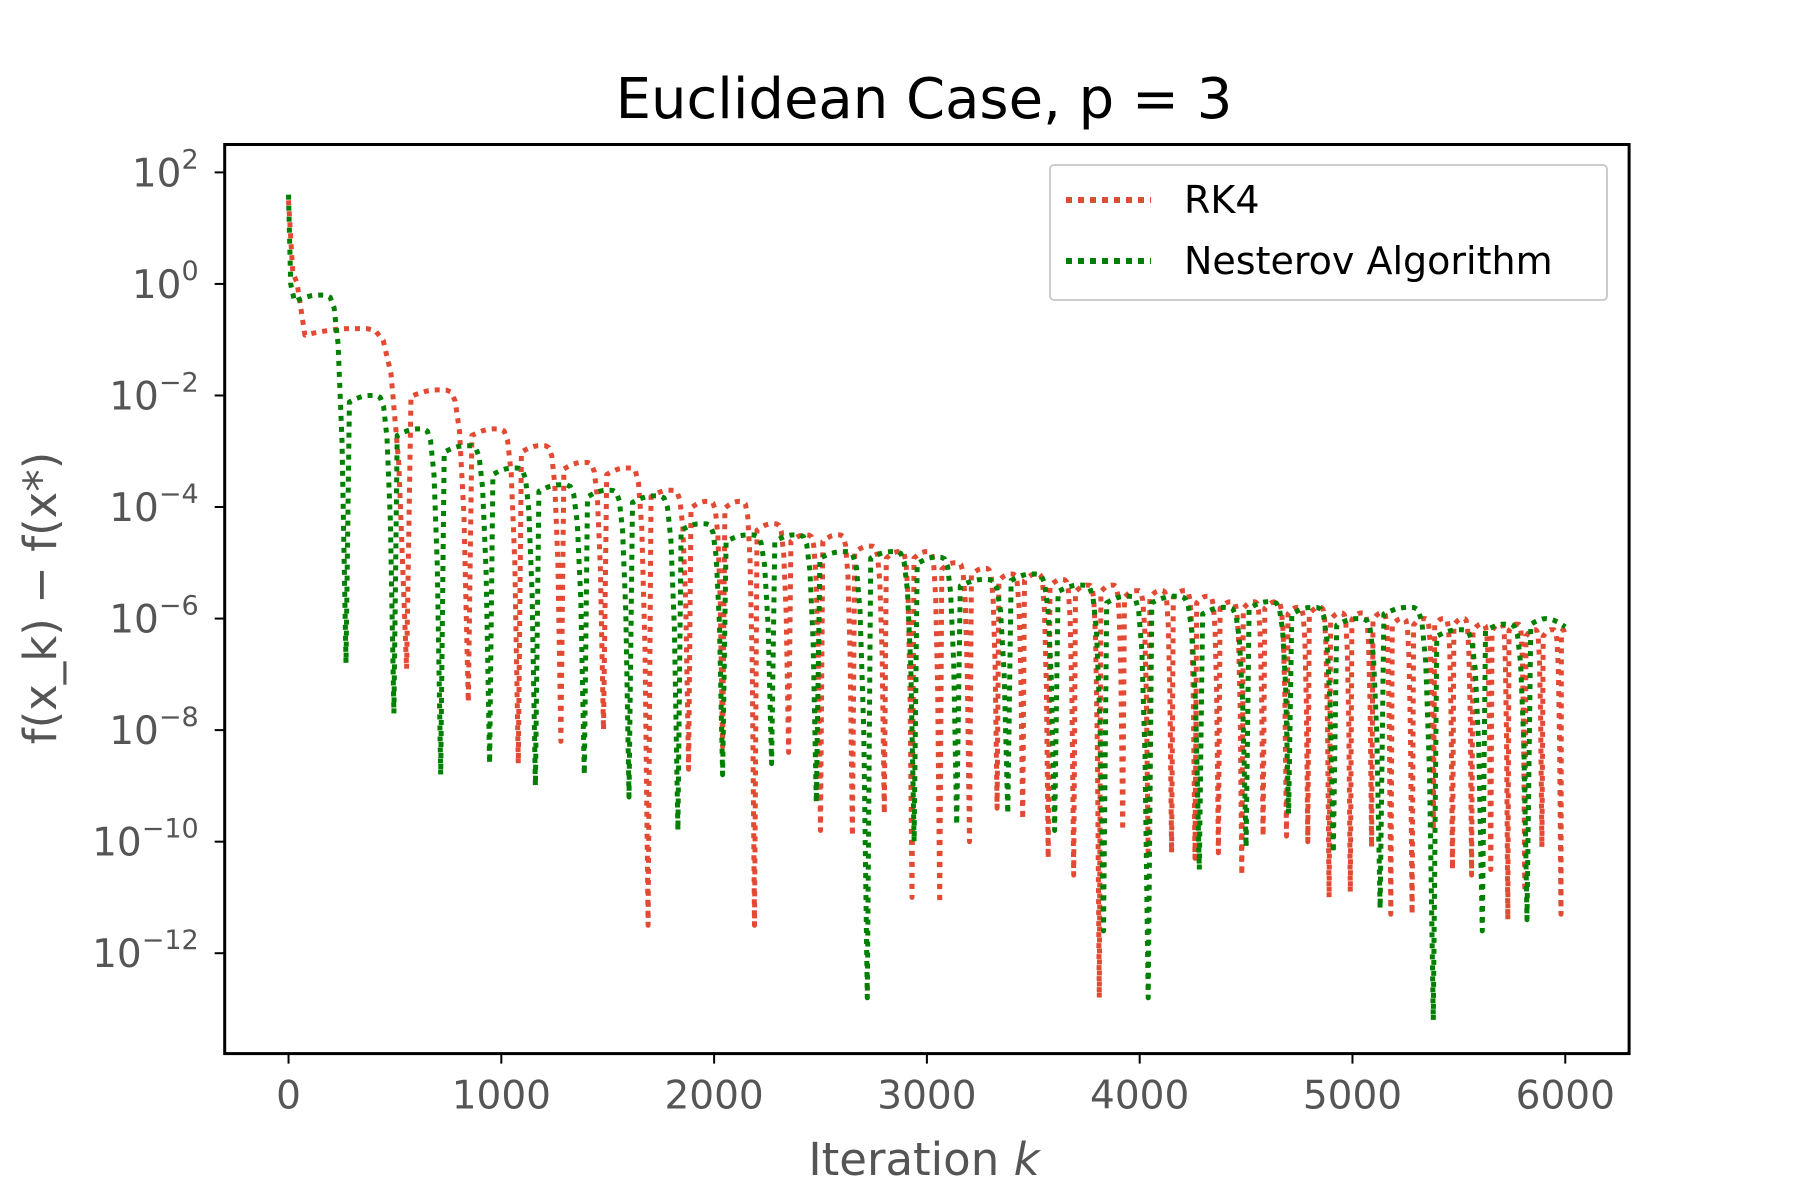 The image size is (1800, 1200). I want to click on x-tick-label: 6000, so click(1565, 1096).